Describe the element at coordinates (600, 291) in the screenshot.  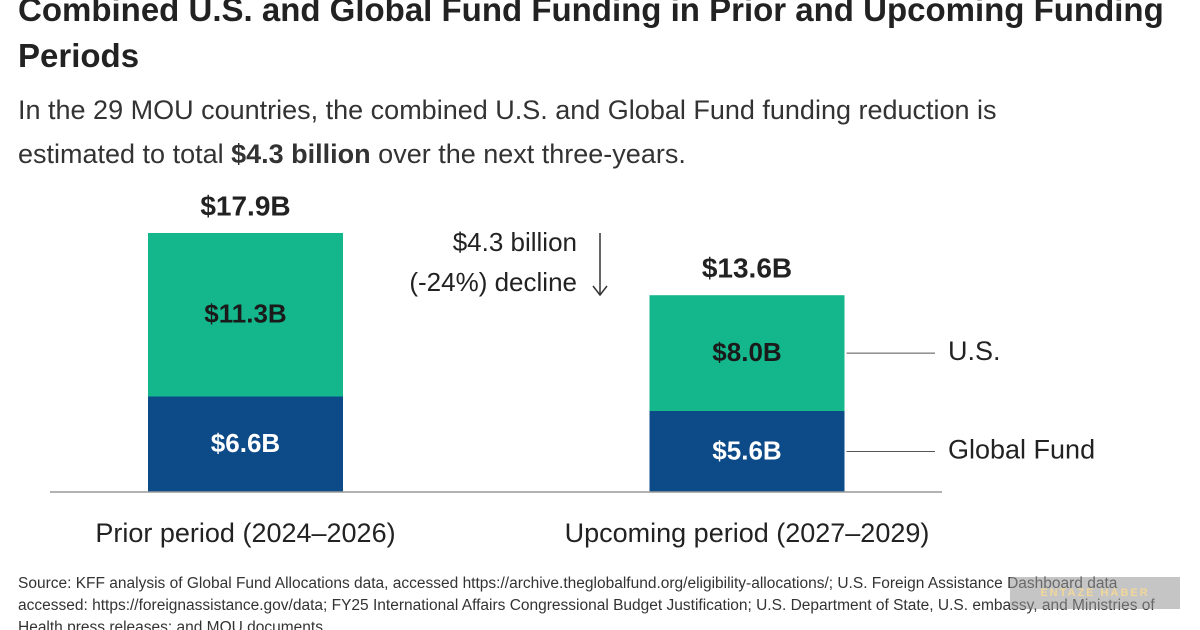
I see `annotation-arrowhead` at that location.